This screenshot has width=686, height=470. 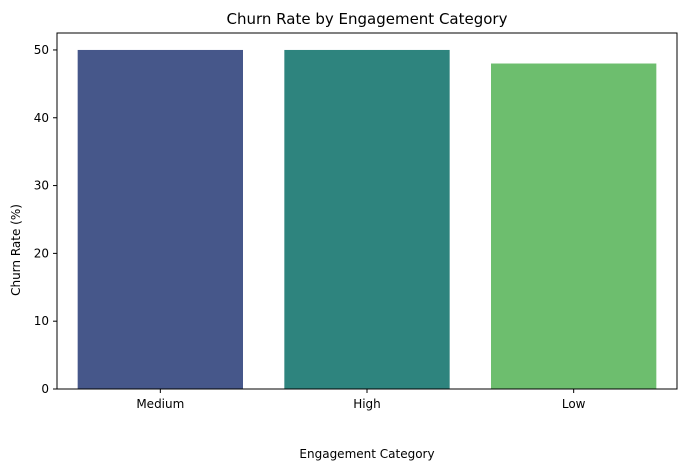 What do you see at coordinates (367, 404) in the screenshot?
I see `x-tick-label: High` at bounding box center [367, 404].